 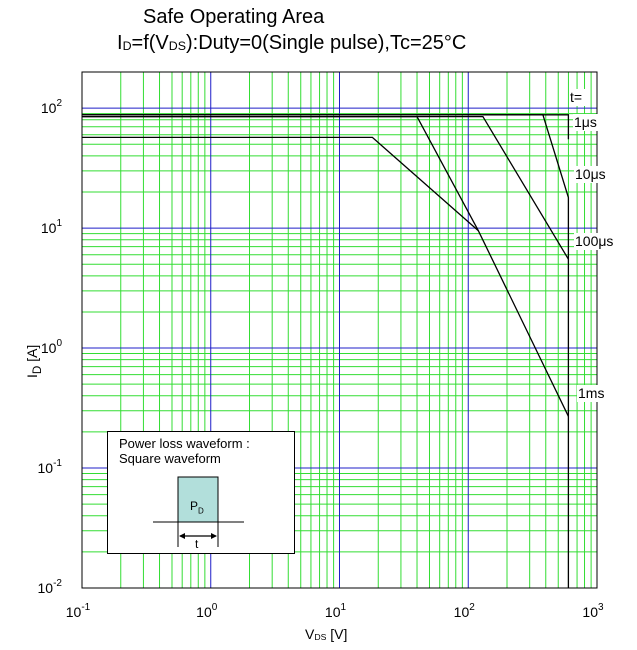 What do you see at coordinates (280, 184) in the screenshot?
I see `soa-curve` at bounding box center [280, 184].